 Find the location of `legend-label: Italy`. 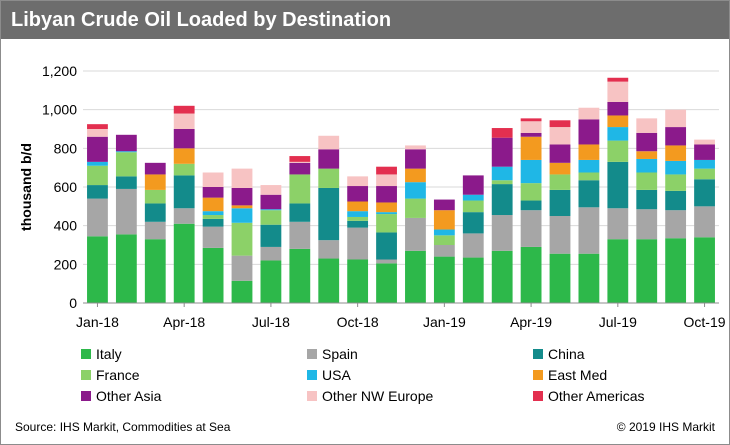

legend-label: Italy is located at coordinates (109, 354).